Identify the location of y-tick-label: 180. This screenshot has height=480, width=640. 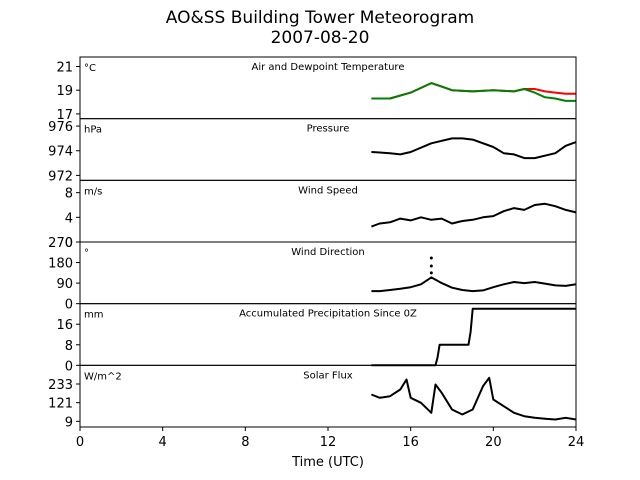
(60, 264).